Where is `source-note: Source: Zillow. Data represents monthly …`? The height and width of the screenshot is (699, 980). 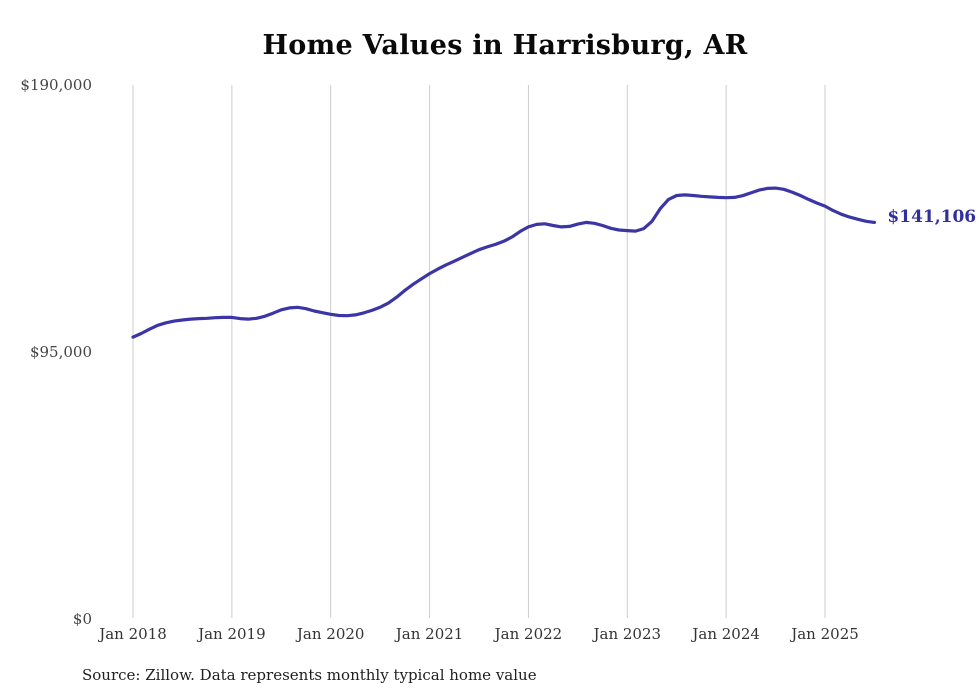 source-note: Source: Zillow. Data represents monthly … is located at coordinates (309, 675).